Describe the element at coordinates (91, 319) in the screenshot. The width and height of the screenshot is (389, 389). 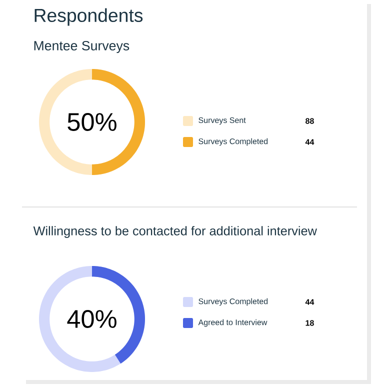
I see `text: 40%` at that location.